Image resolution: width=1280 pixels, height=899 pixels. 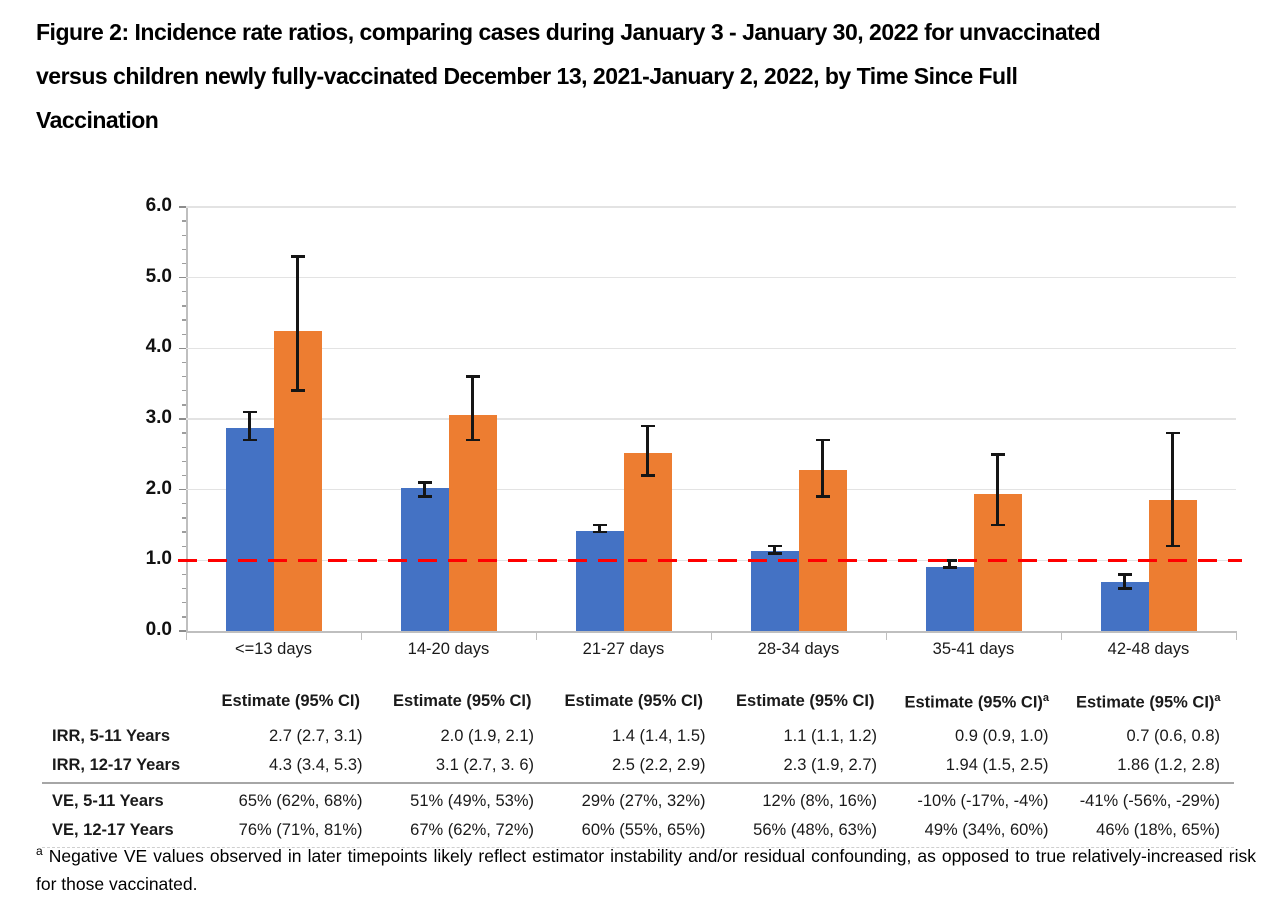 What do you see at coordinates (623, 649) in the screenshot?
I see `x-axis-label: 21-27 days` at bounding box center [623, 649].